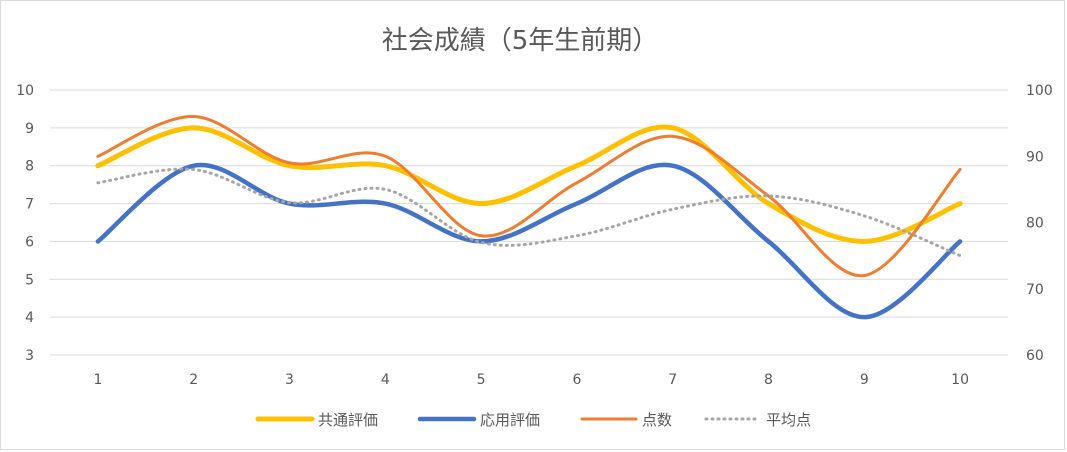  What do you see at coordinates (1039, 91) in the screenshot?
I see `y-right-tick-label: 100` at bounding box center [1039, 91].